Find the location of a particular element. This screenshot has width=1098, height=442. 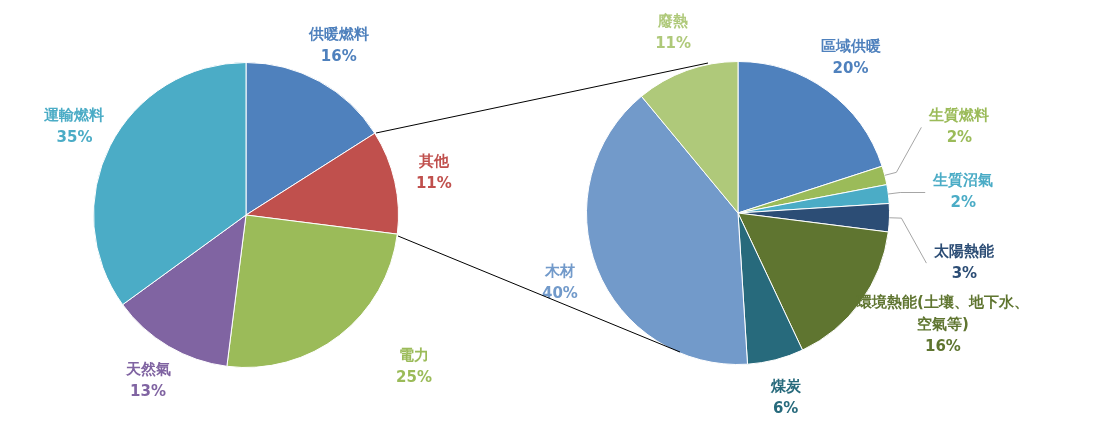

data-label: 40% is located at coordinates (559, 293).